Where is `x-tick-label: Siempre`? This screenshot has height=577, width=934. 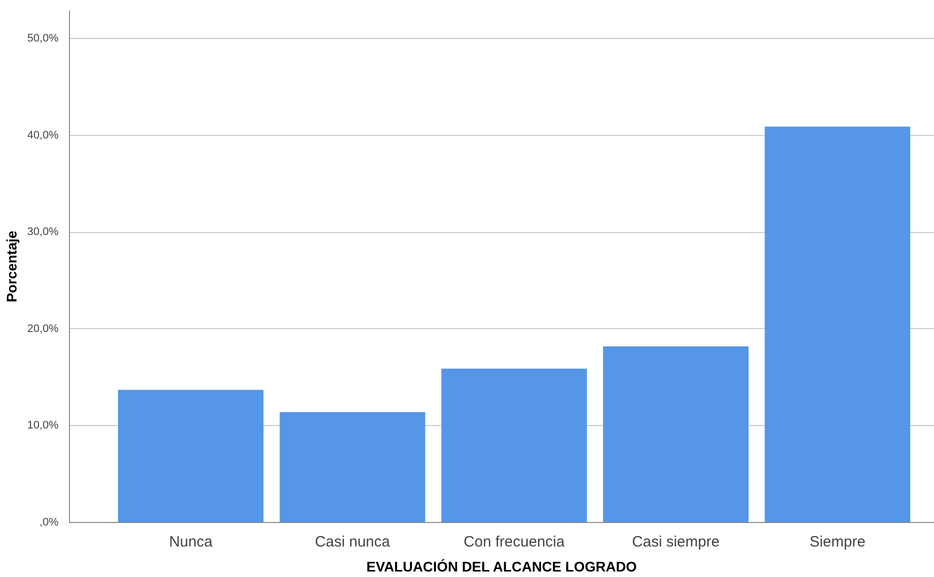
x-tick-label: Siempre is located at coordinates (838, 542).